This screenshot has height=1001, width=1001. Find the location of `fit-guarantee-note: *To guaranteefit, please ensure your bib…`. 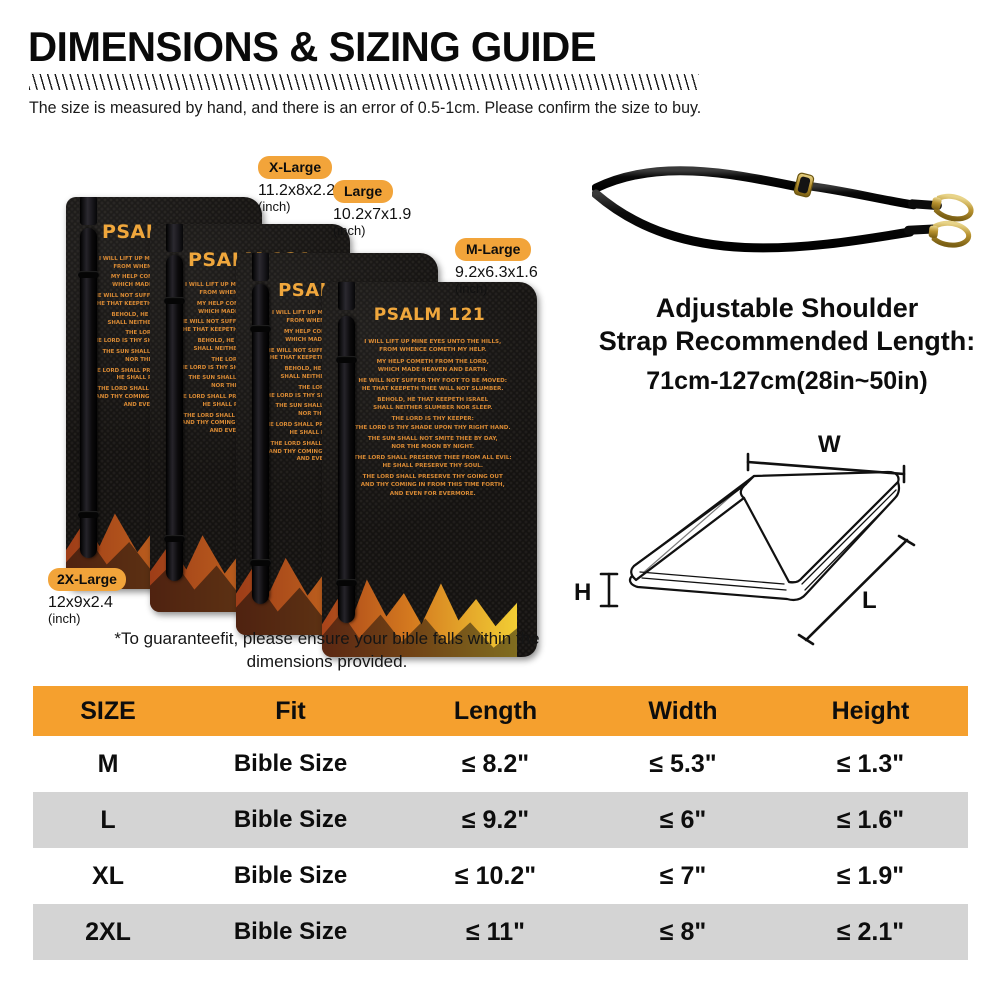

fit-guarantee-note: *To guaranteefit, please ensure your bib… is located at coordinates (327, 650).